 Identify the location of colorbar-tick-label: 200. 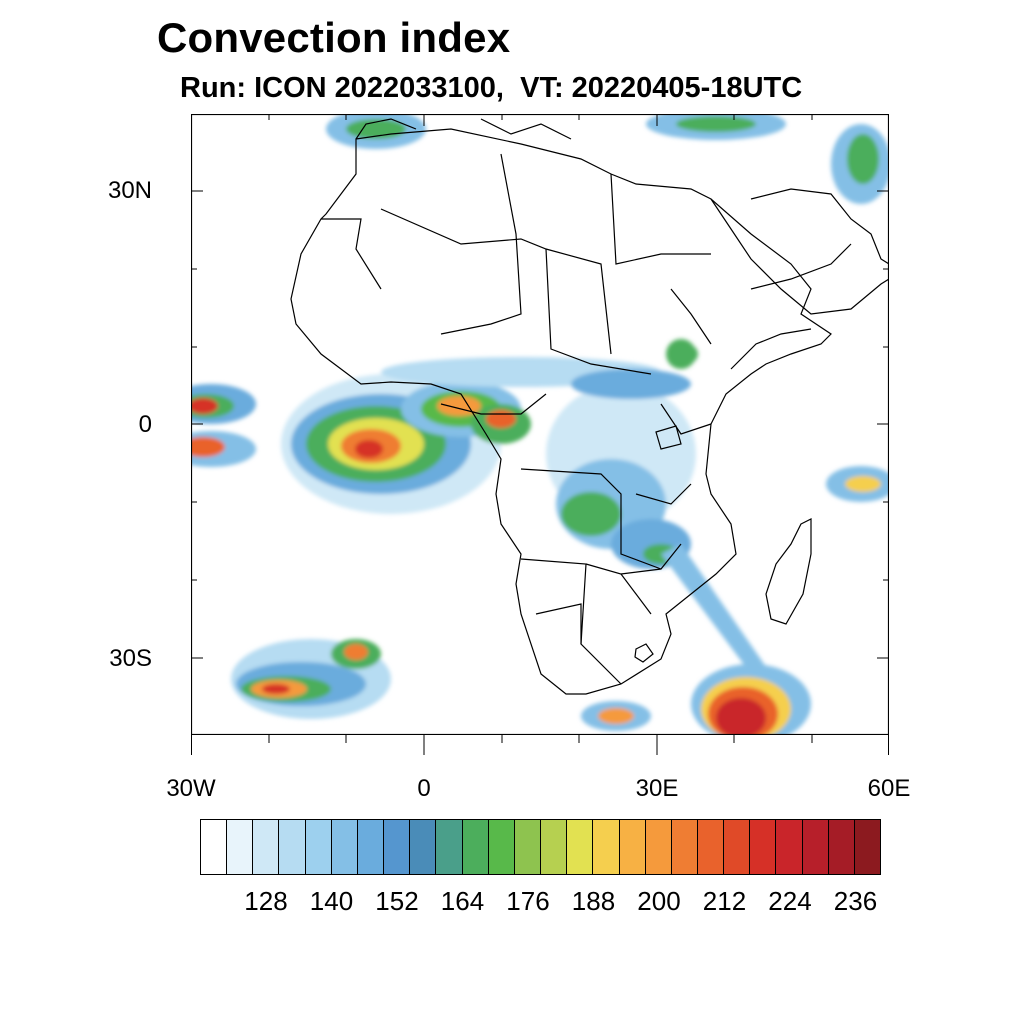
(659, 901).